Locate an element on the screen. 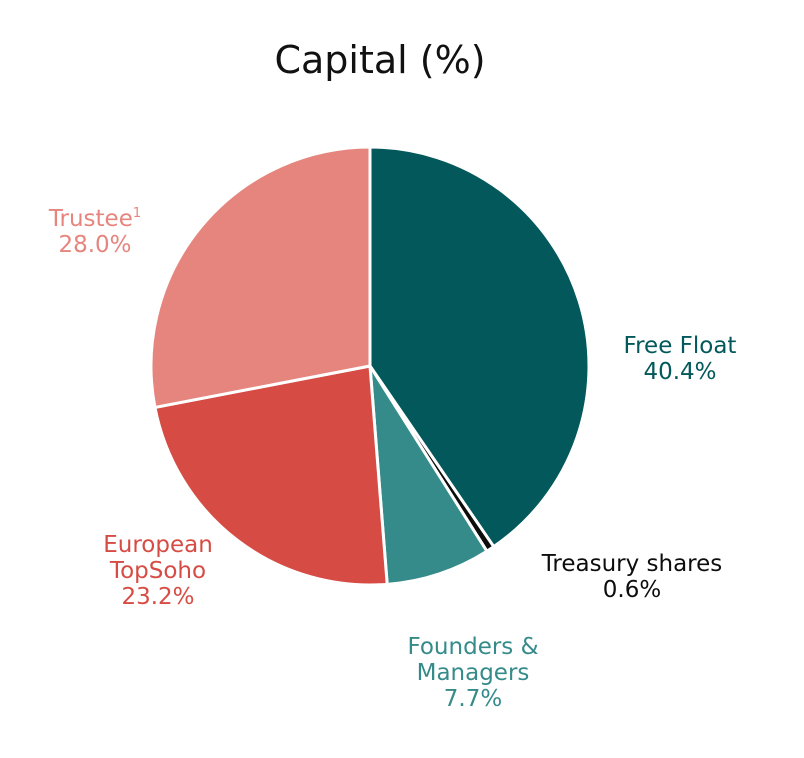  label-free-float-value: 40.4% is located at coordinates (680, 372).